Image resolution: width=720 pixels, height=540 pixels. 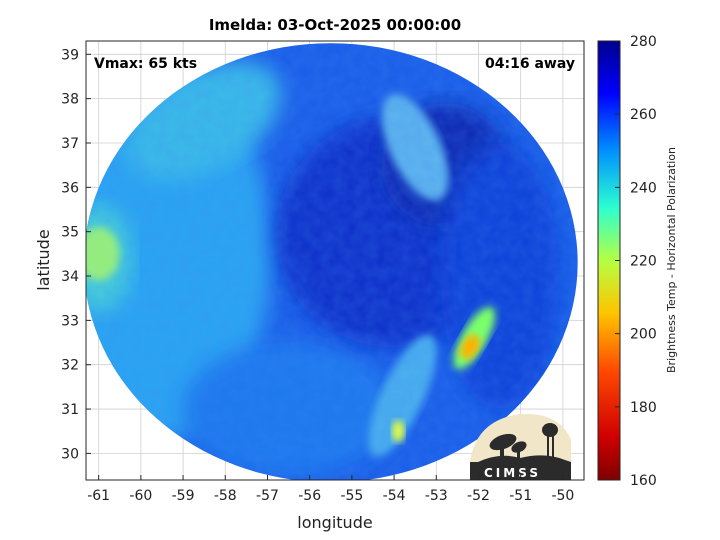 I want to click on colorbar-tick-label: 280, so click(x=643, y=42).